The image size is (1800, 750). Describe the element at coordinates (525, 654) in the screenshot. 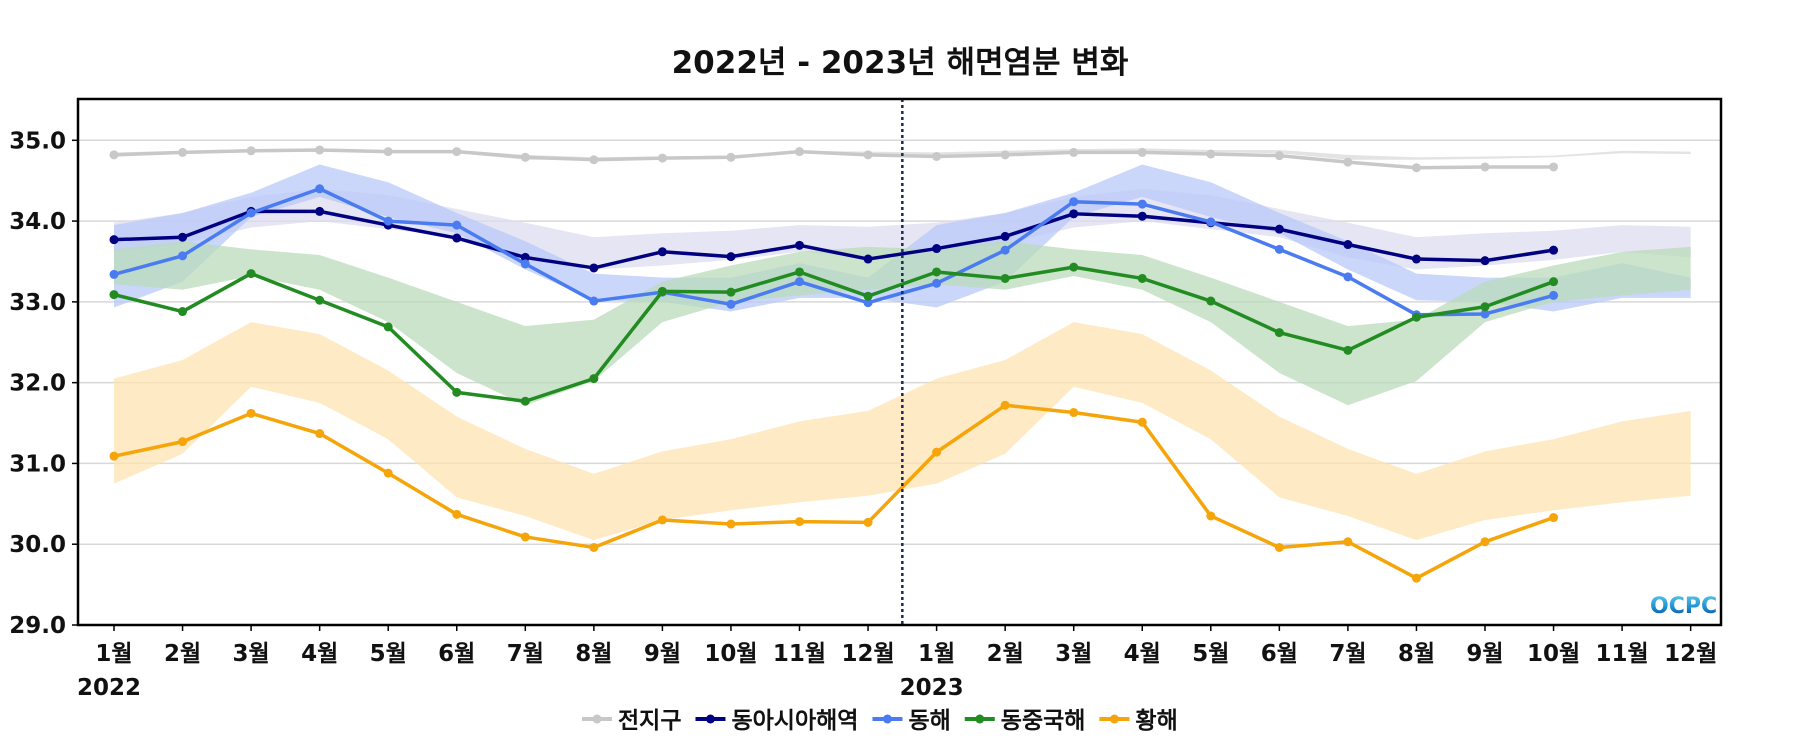

I see `x-tick-label: 7월` at that location.